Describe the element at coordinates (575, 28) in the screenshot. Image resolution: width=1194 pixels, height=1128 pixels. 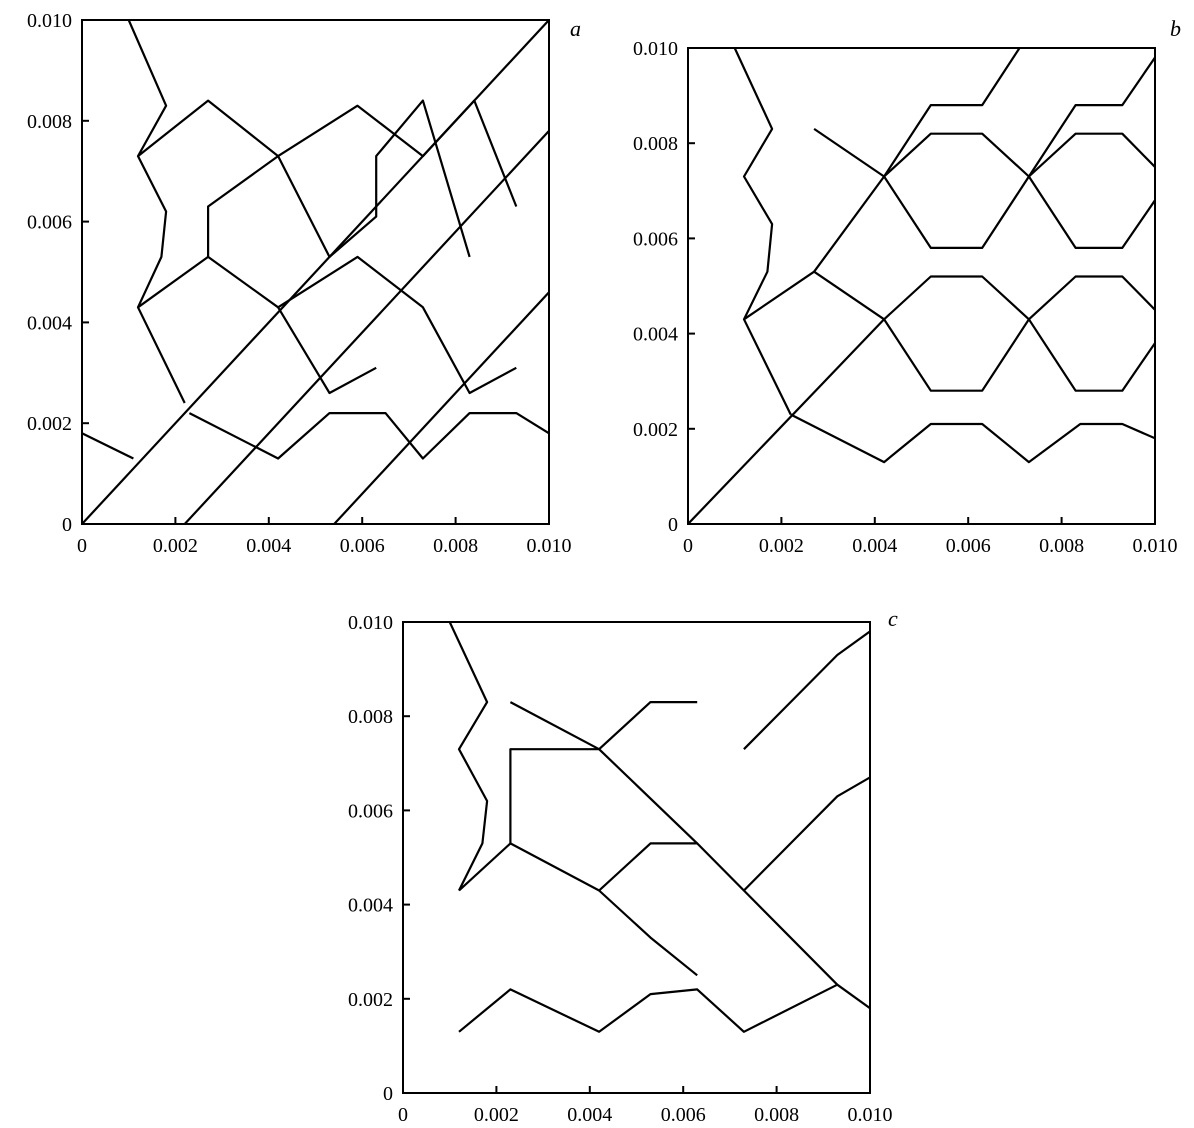
I see `panel-label: a` at that location.